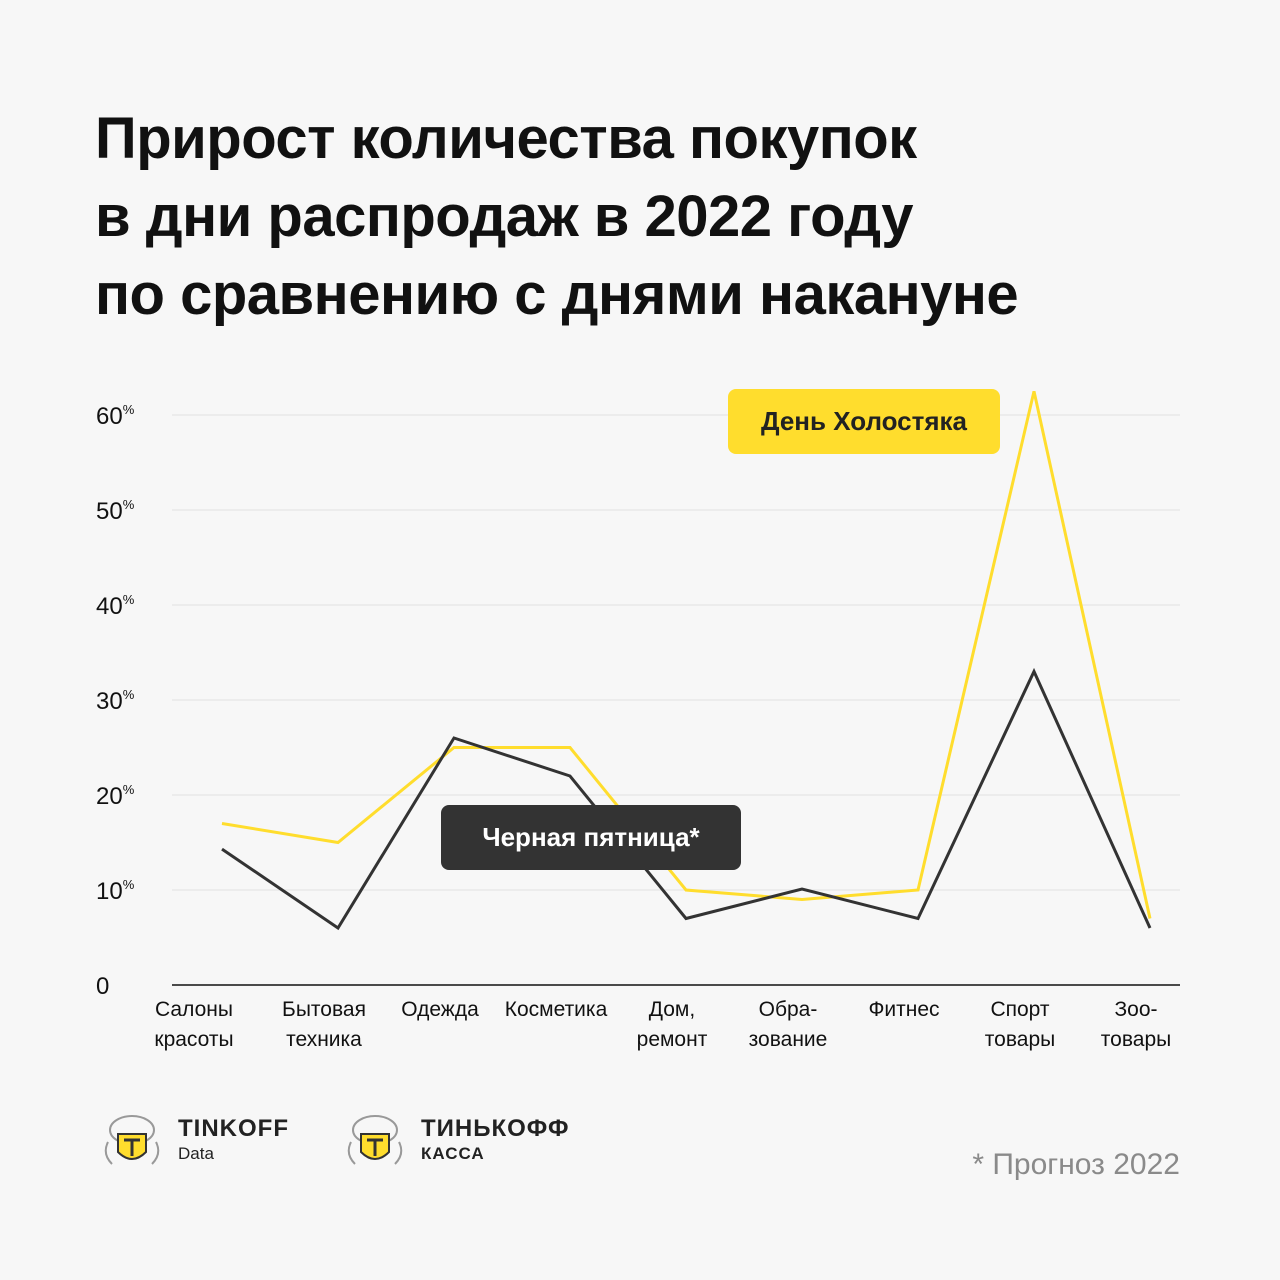  I want to click on y-tick-label: 60%, so click(115, 416).